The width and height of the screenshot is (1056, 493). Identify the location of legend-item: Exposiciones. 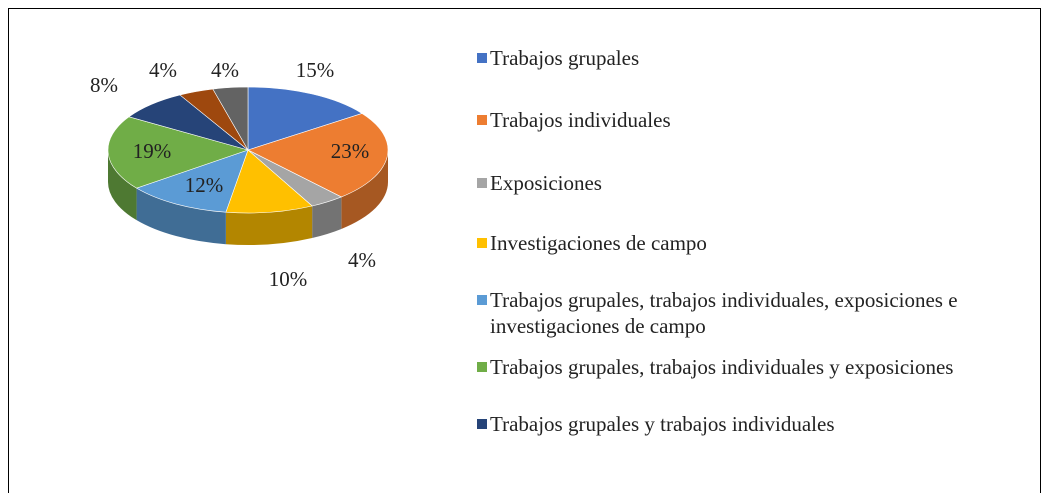
(727, 183).